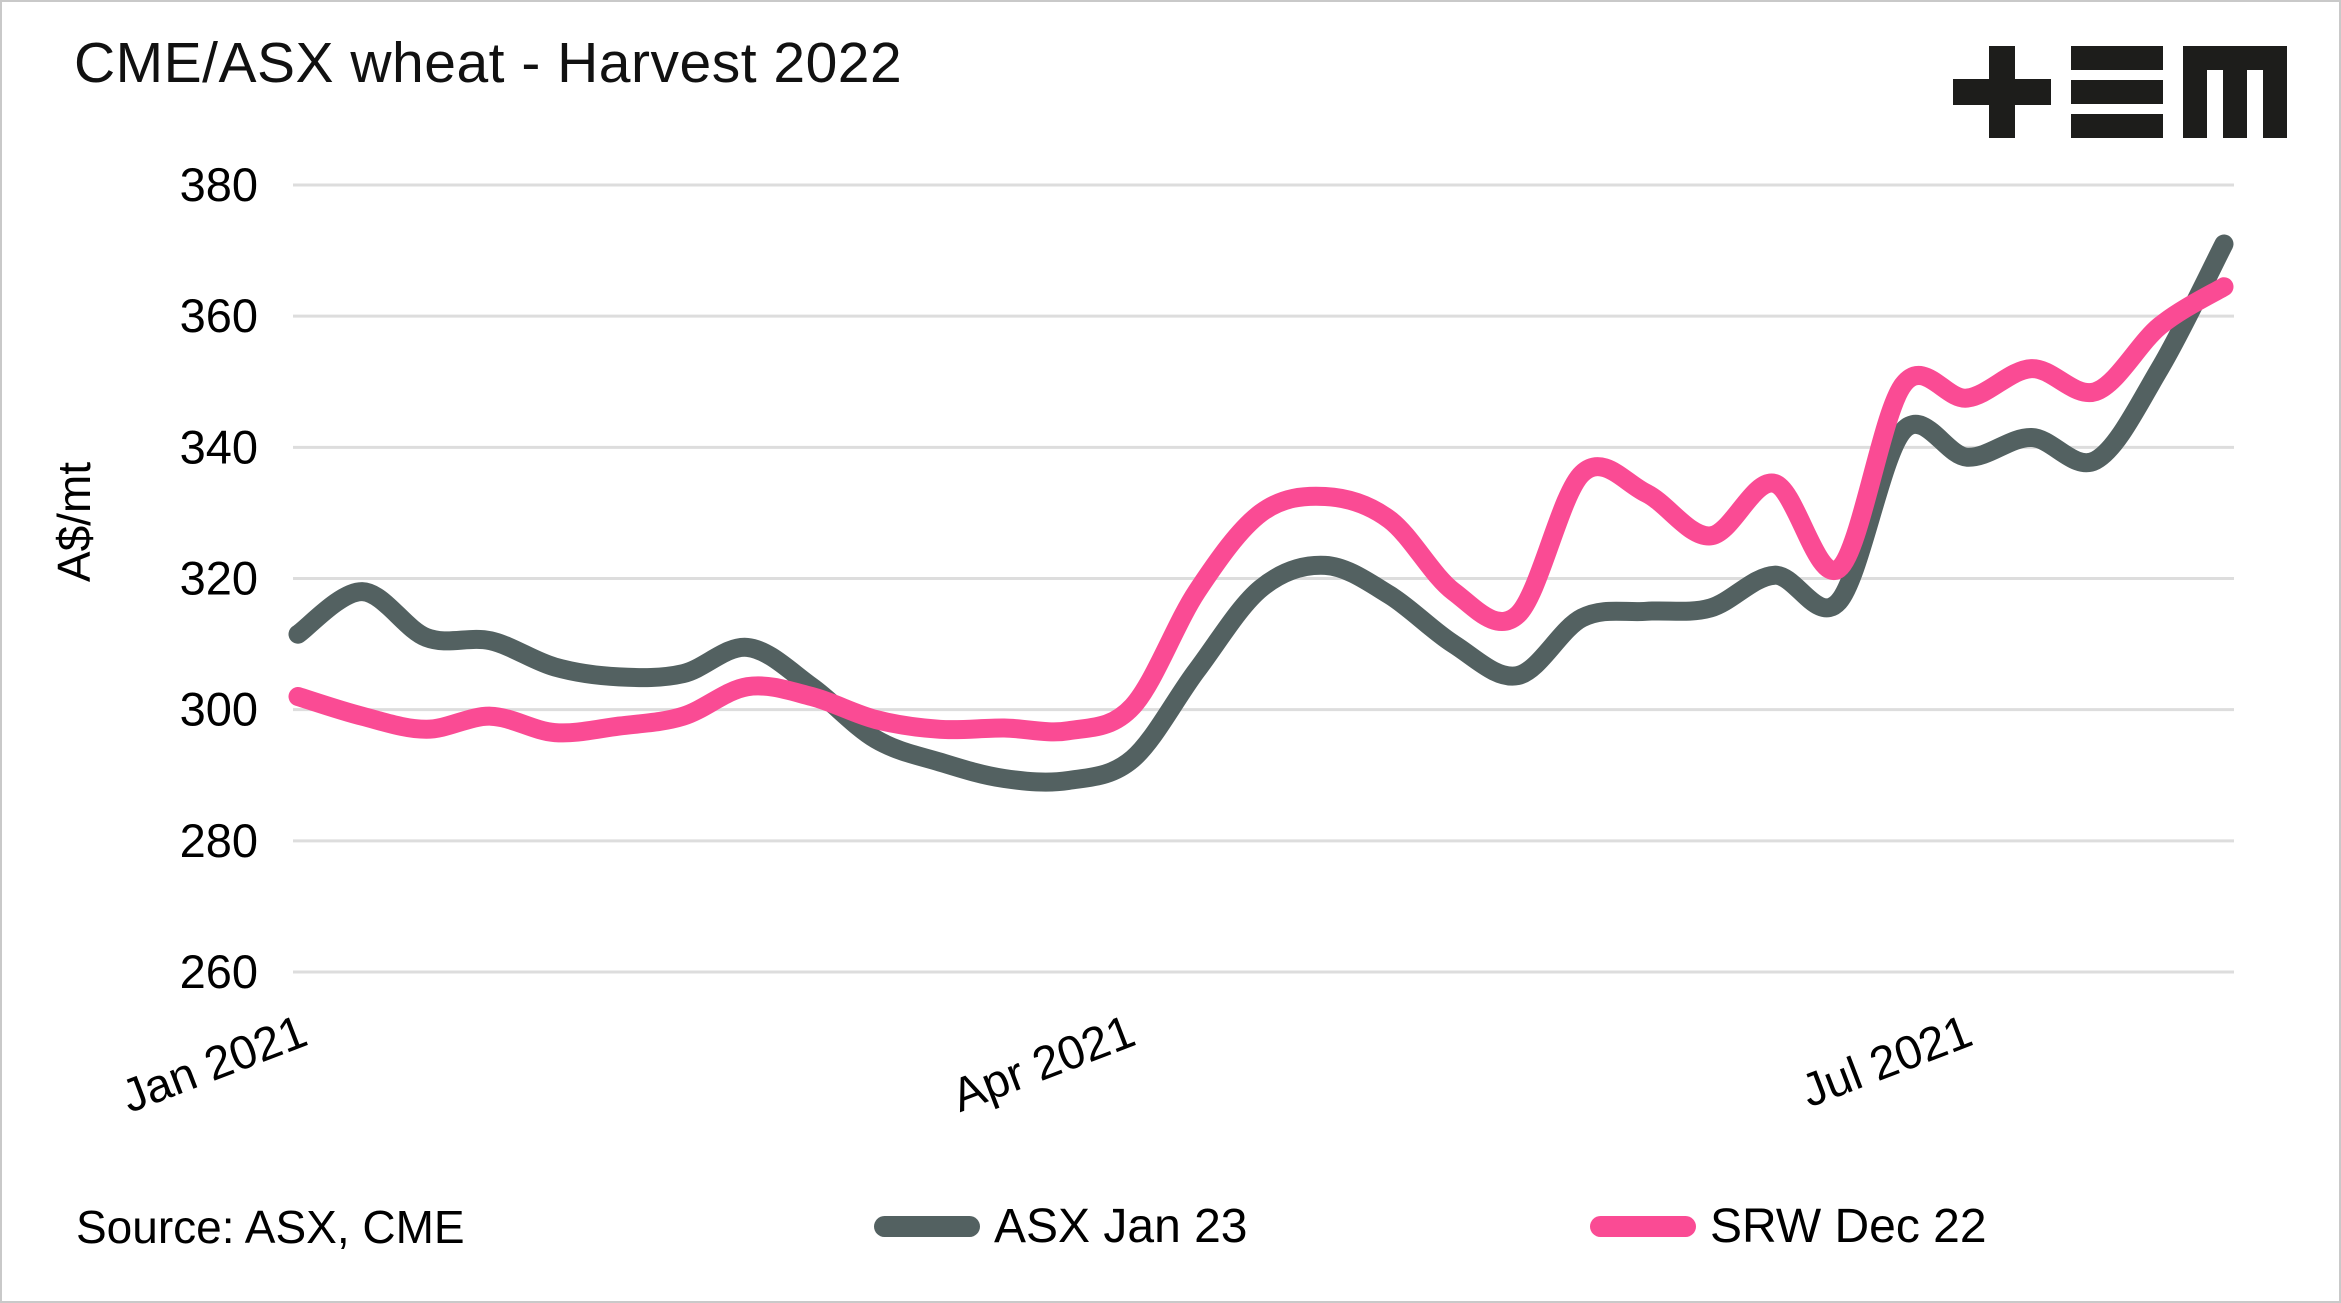 The image size is (2341, 1303). I want to click on y-tick-label-260: 260, so click(219, 971).